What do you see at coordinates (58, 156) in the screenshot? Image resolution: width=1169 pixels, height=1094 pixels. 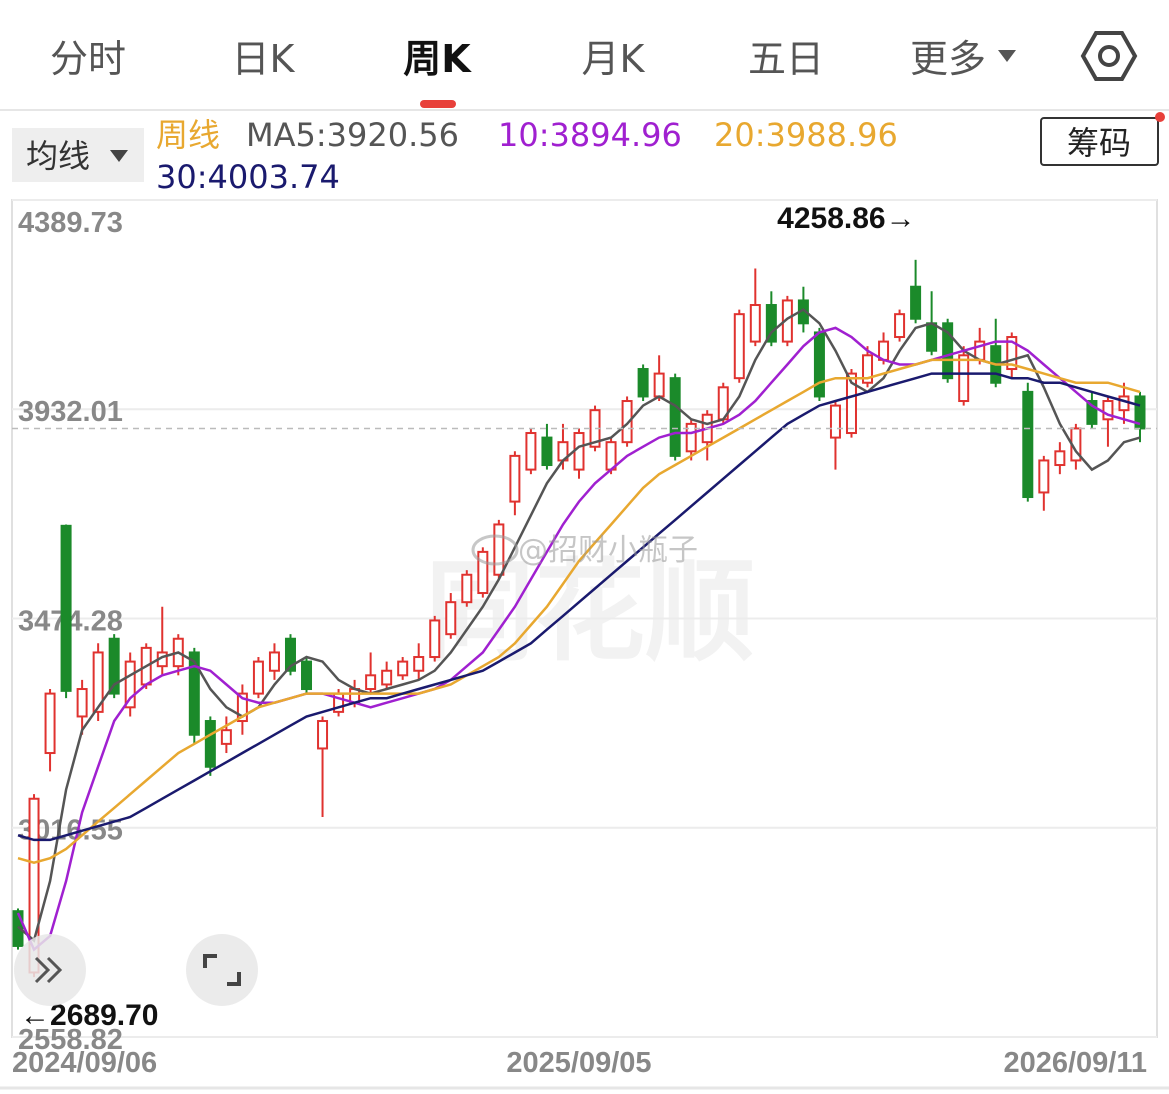 I see `button-label: 均线` at bounding box center [58, 156].